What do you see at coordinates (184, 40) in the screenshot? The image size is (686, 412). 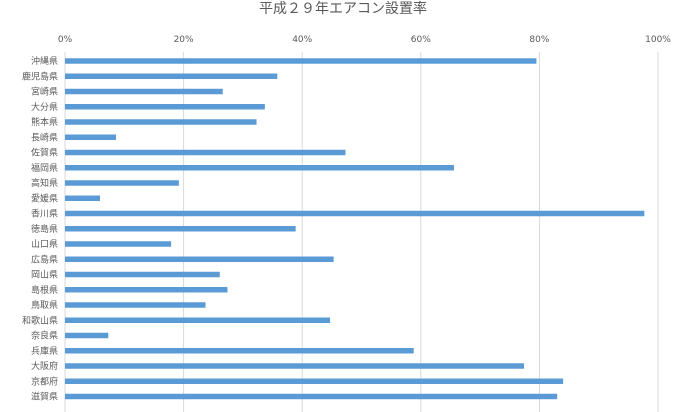 I see `x-tick-label: 20%` at bounding box center [184, 40].